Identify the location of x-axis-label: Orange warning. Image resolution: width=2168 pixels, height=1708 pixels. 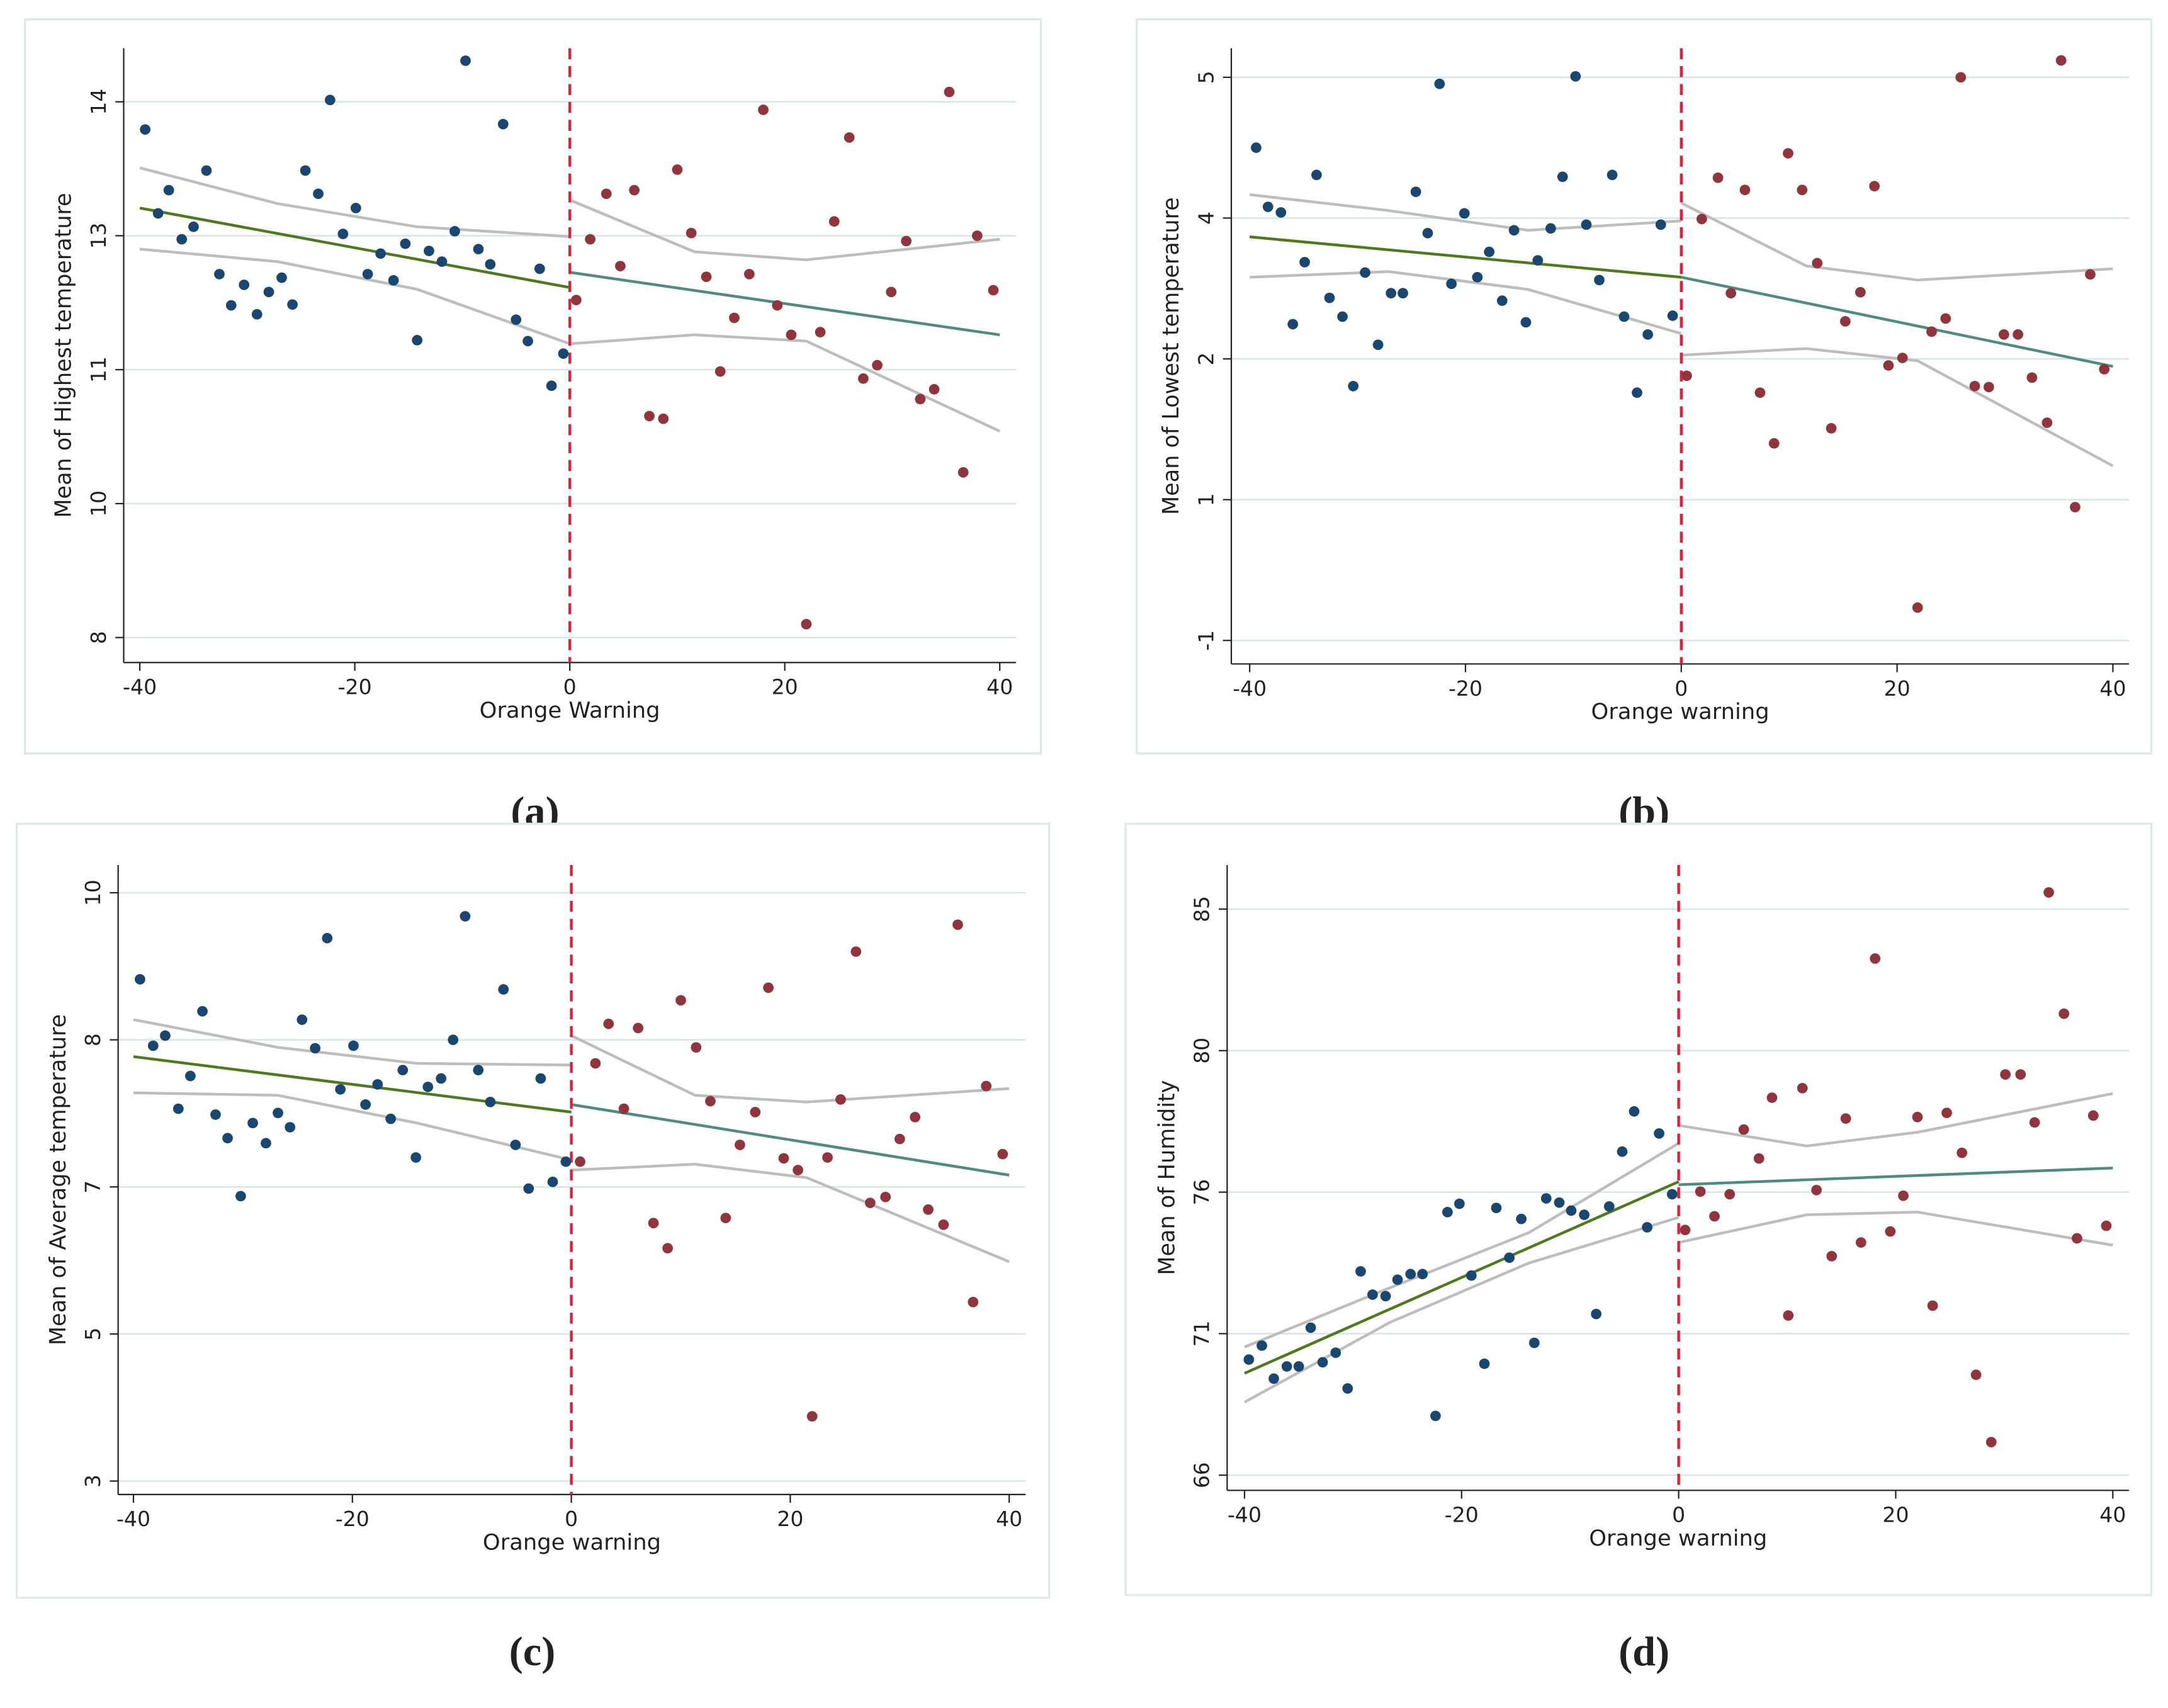
(1680, 712).